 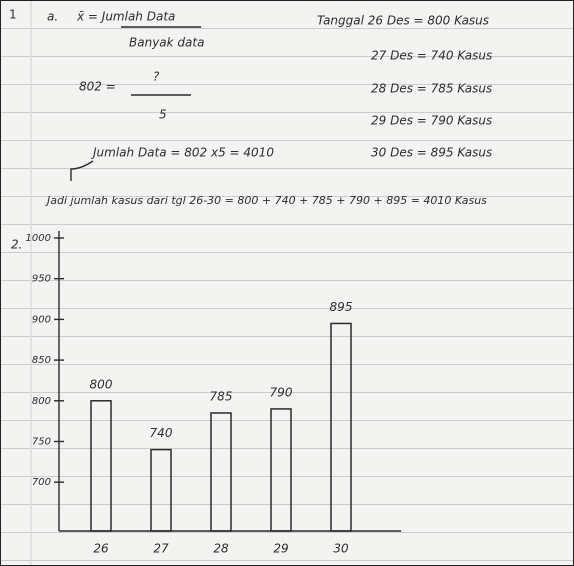 What do you see at coordinates (182, 153) in the screenshot?
I see `total-line: Jumlah Data = 802 x5 = 4010` at bounding box center [182, 153].